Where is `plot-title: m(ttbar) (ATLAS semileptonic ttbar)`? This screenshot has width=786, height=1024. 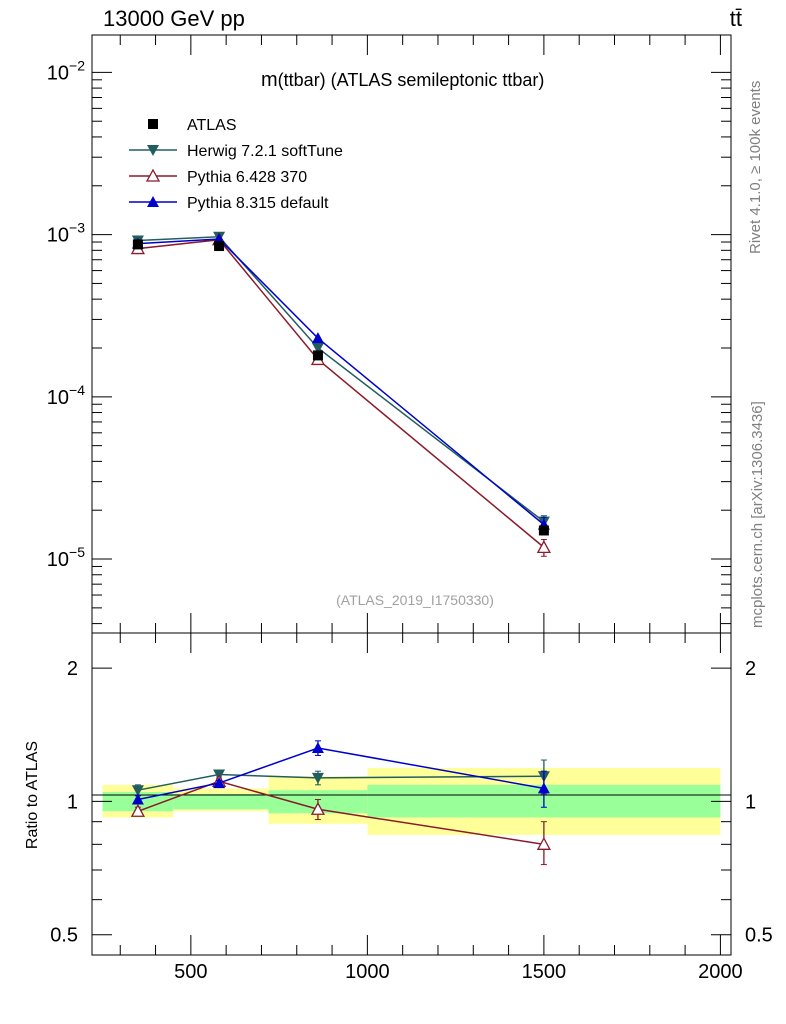
plot-title: m(ttbar) (ATLAS semileptonic ttbar) is located at coordinates (402, 80).